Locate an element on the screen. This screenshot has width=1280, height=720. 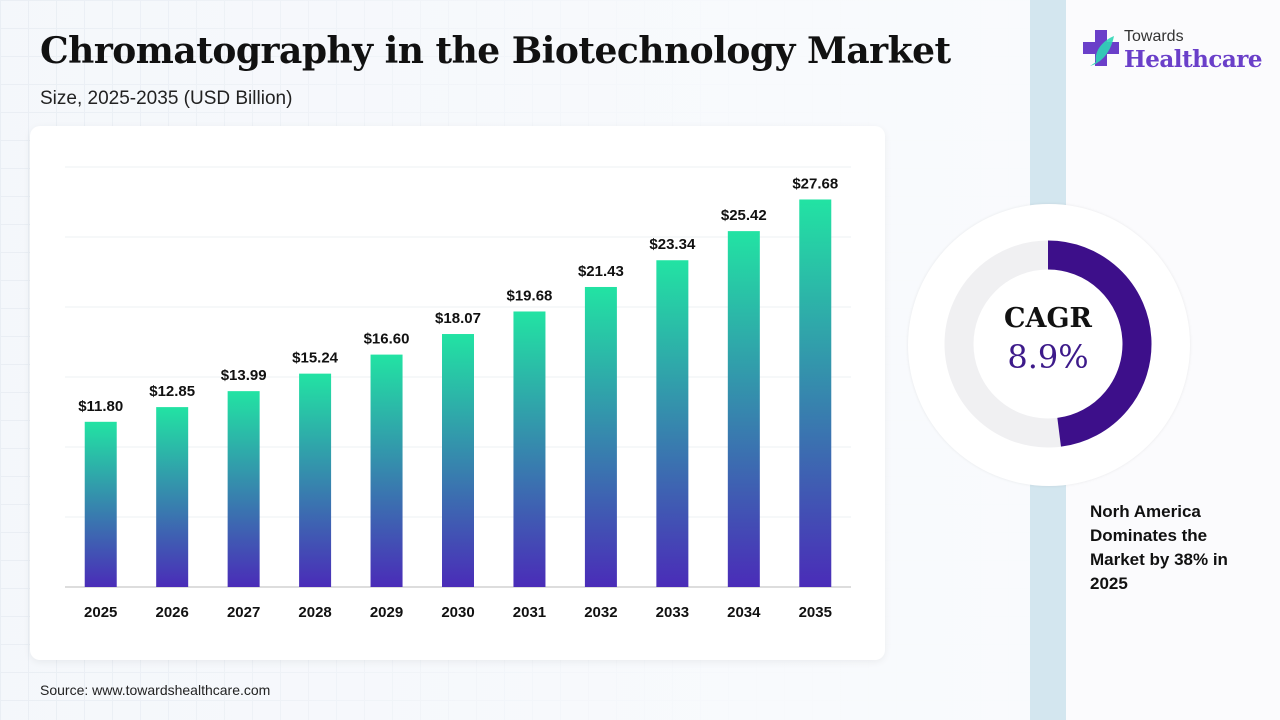
data-label: $19.68 is located at coordinates (530, 295).